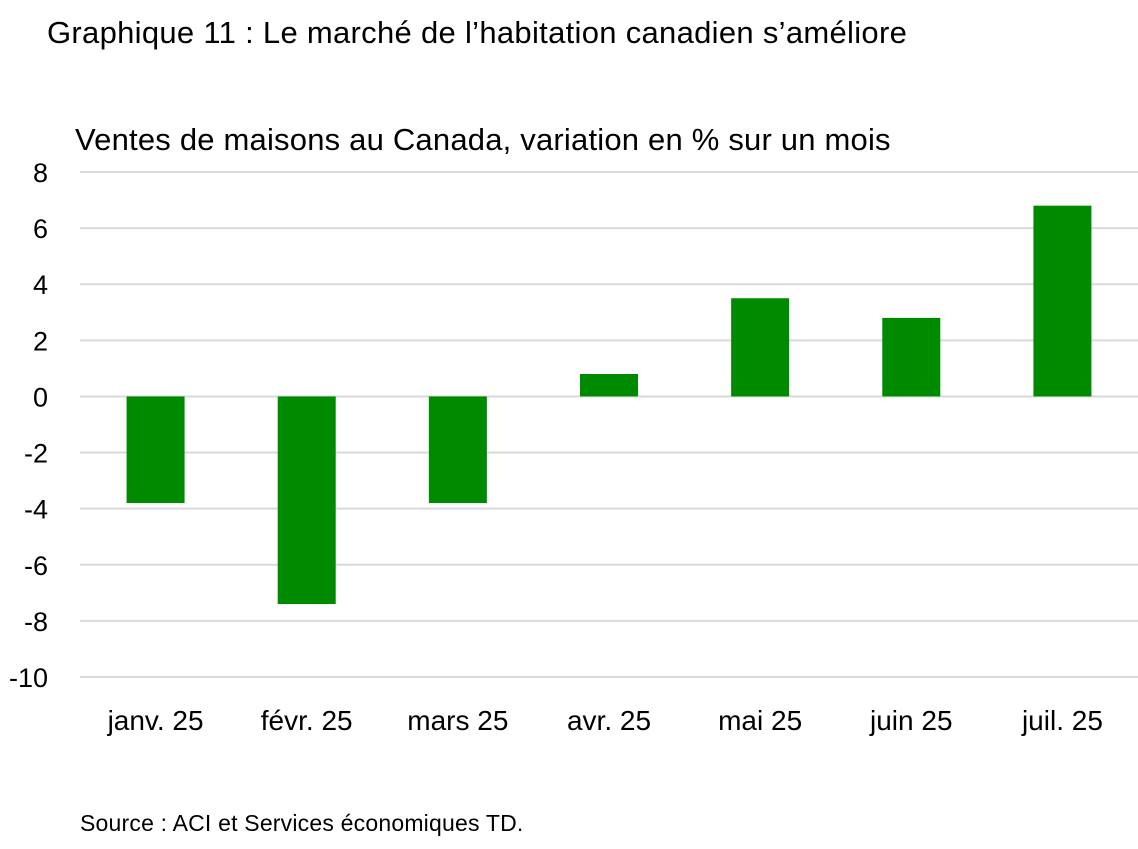 The width and height of the screenshot is (1138, 849). Describe the element at coordinates (307, 720) in the screenshot. I see `x-tick-label: févr. 25` at that location.